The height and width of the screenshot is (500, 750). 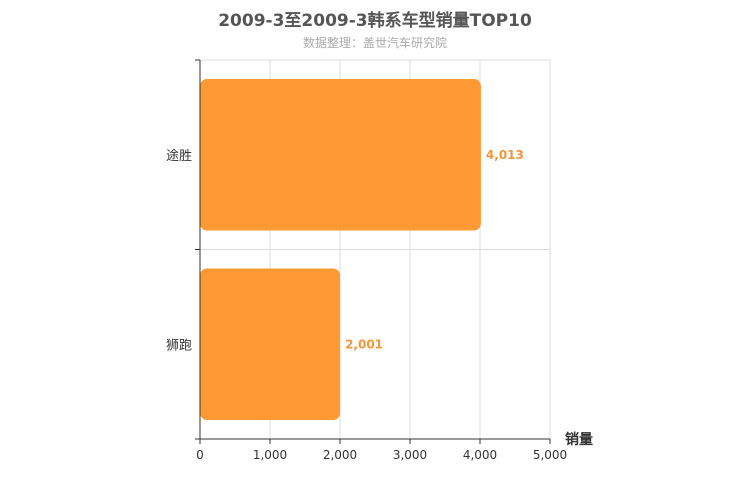 What do you see at coordinates (550, 455) in the screenshot?
I see `x-tick-label: 5,000` at bounding box center [550, 455].